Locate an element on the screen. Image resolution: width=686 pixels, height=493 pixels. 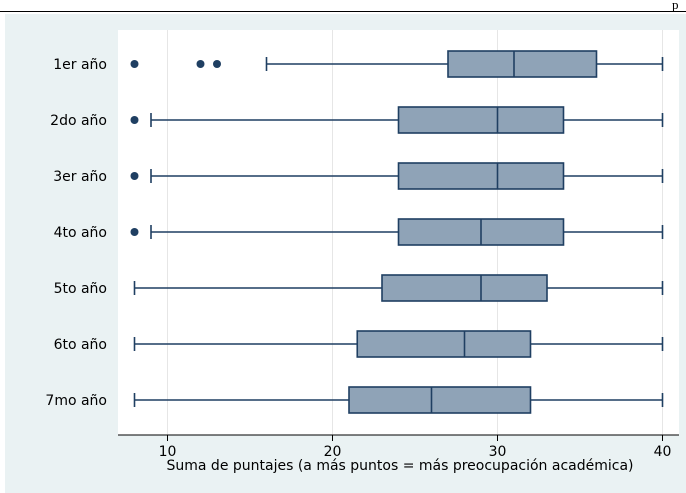
category-label-row-6: 6to año is located at coordinates (80, 345).